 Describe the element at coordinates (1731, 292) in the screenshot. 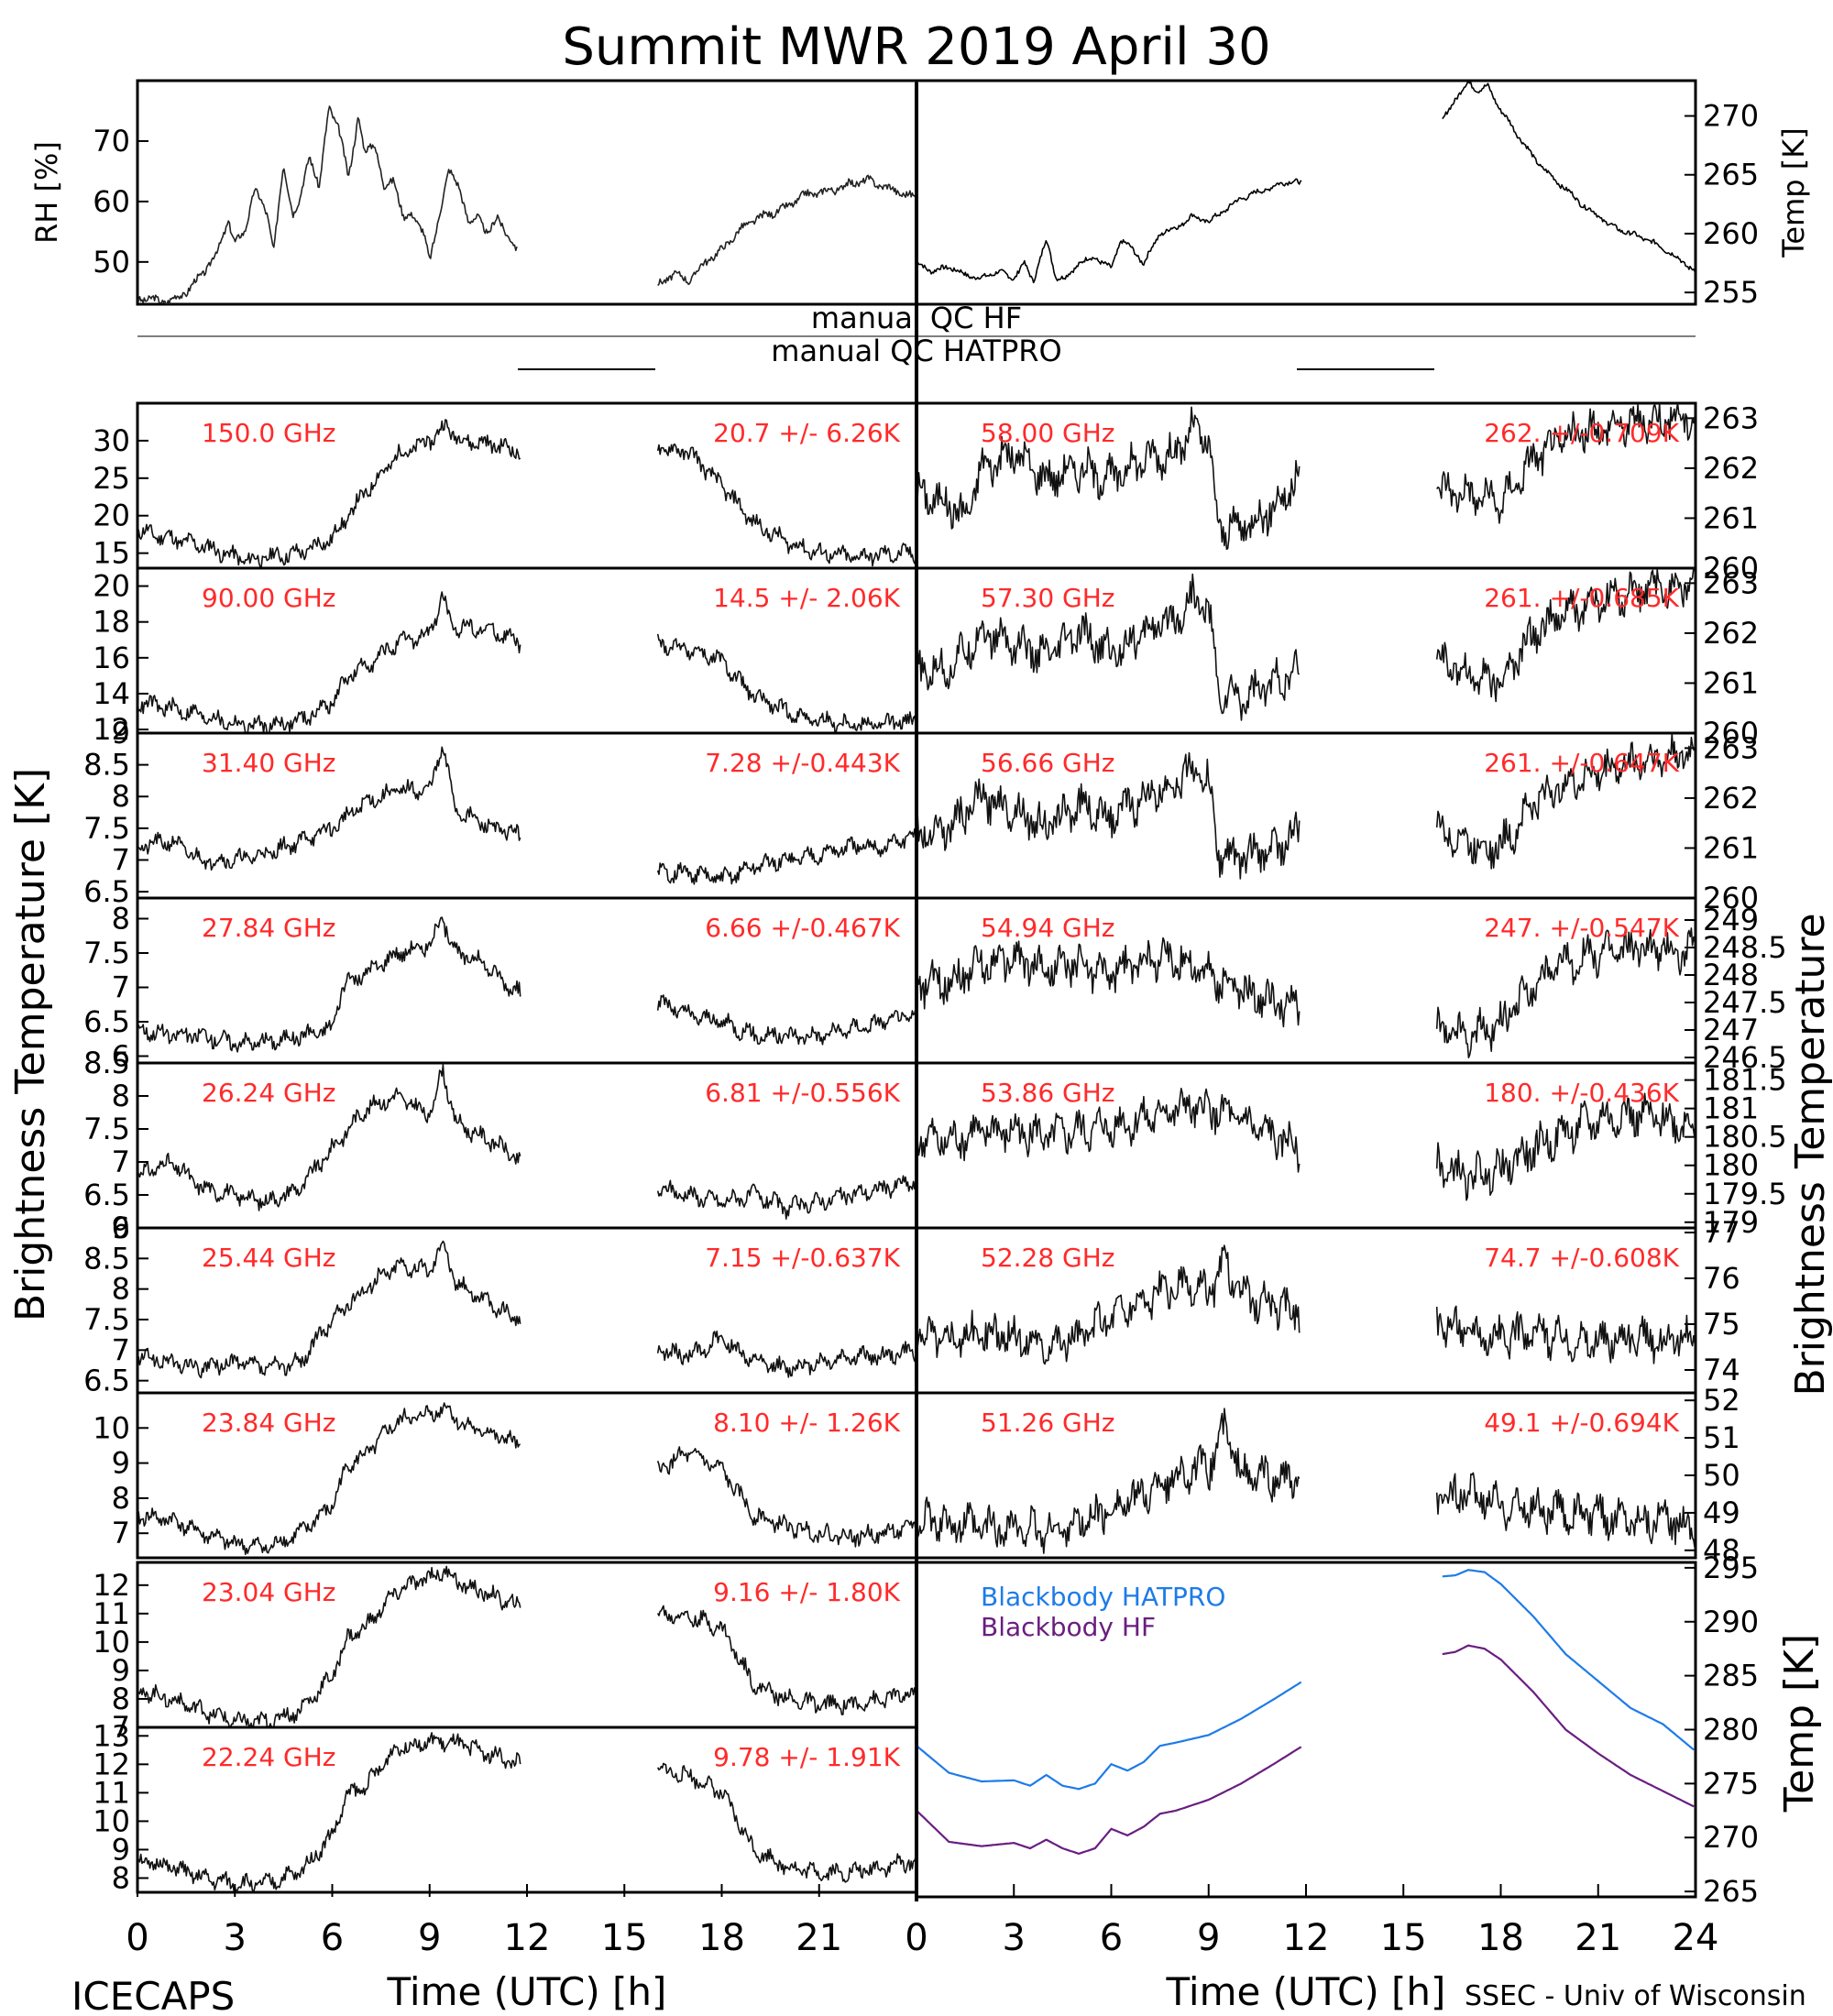

I see `temp-top-y-tick-label: 255` at that location.